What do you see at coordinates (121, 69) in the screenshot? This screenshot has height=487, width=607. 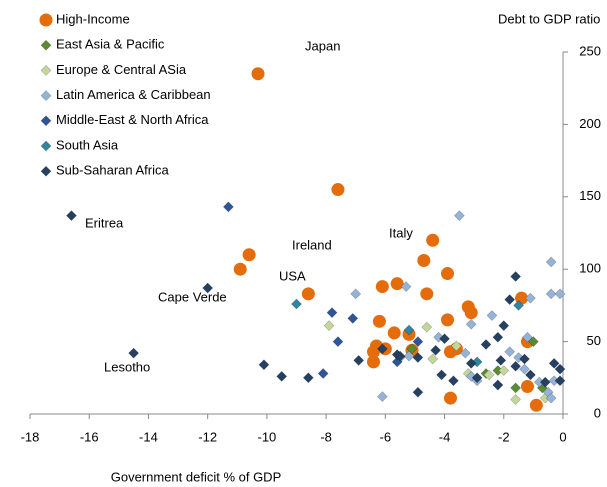 I see `legend-label: Europe & Central ASia` at bounding box center [121, 69].